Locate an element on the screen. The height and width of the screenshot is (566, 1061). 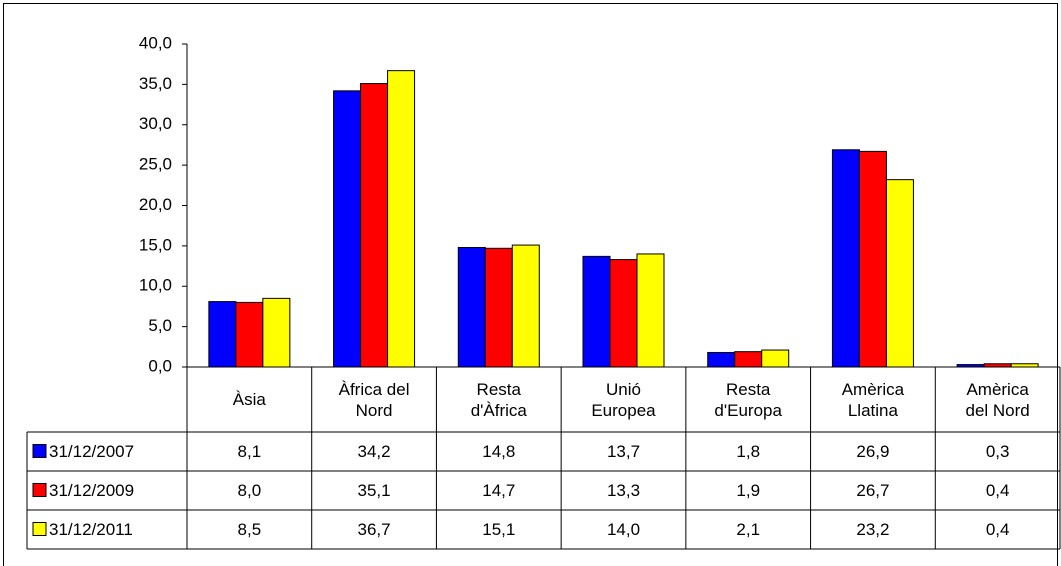
table-value: 35,1 is located at coordinates (374, 490).